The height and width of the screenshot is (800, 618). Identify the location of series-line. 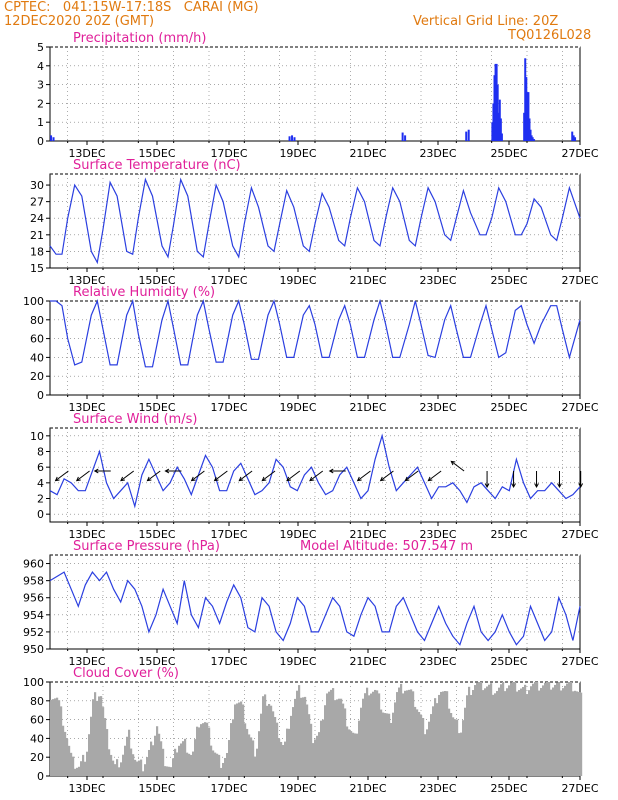
(315, 471).